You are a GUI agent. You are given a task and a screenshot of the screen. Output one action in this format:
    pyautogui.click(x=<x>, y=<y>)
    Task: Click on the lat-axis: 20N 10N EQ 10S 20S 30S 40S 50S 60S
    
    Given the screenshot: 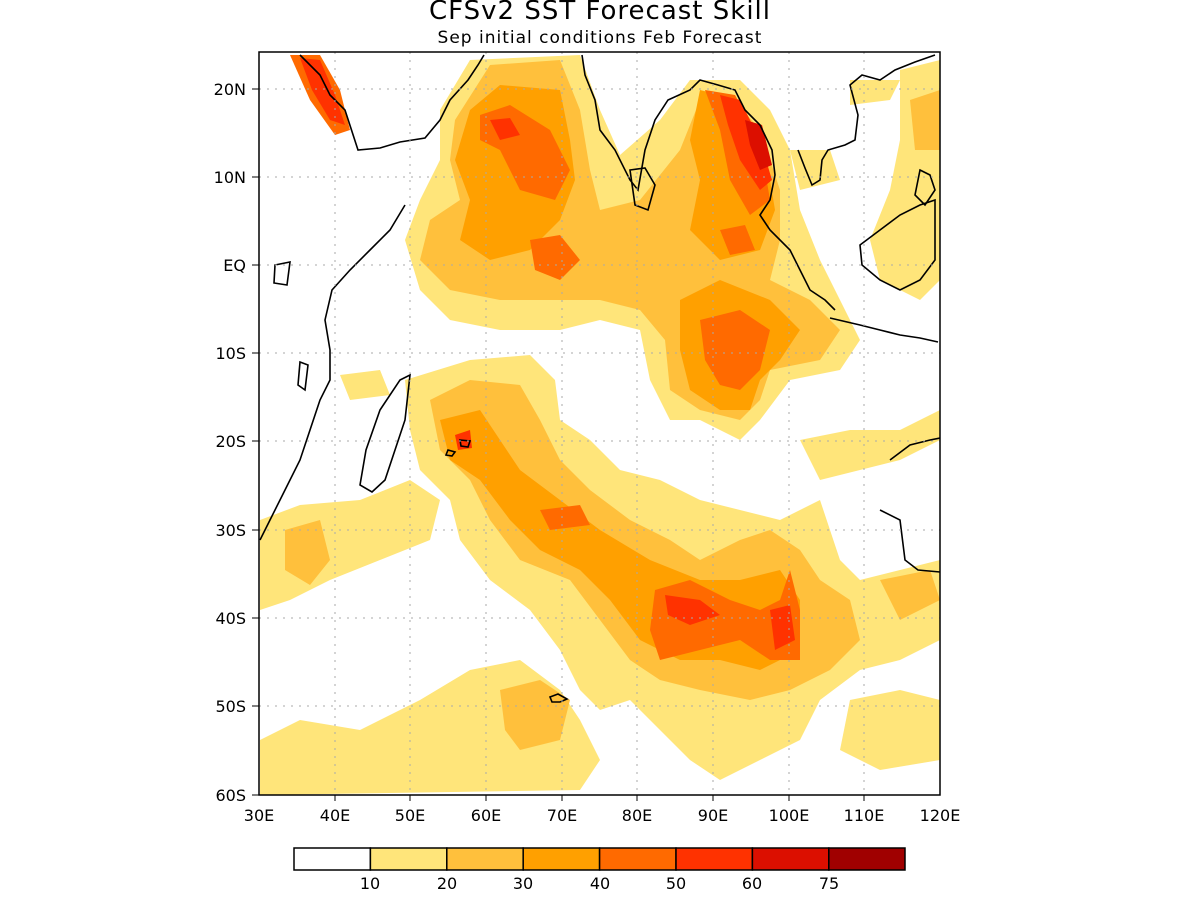 What is the action you would take?
    pyautogui.click(x=230, y=442)
    